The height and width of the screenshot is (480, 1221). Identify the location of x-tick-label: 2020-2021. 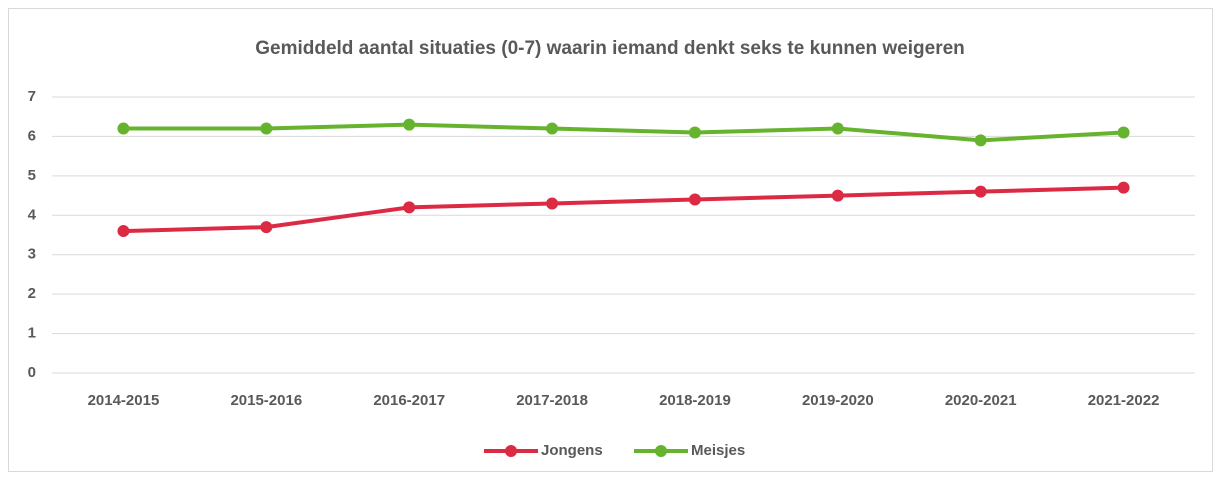
(981, 400).